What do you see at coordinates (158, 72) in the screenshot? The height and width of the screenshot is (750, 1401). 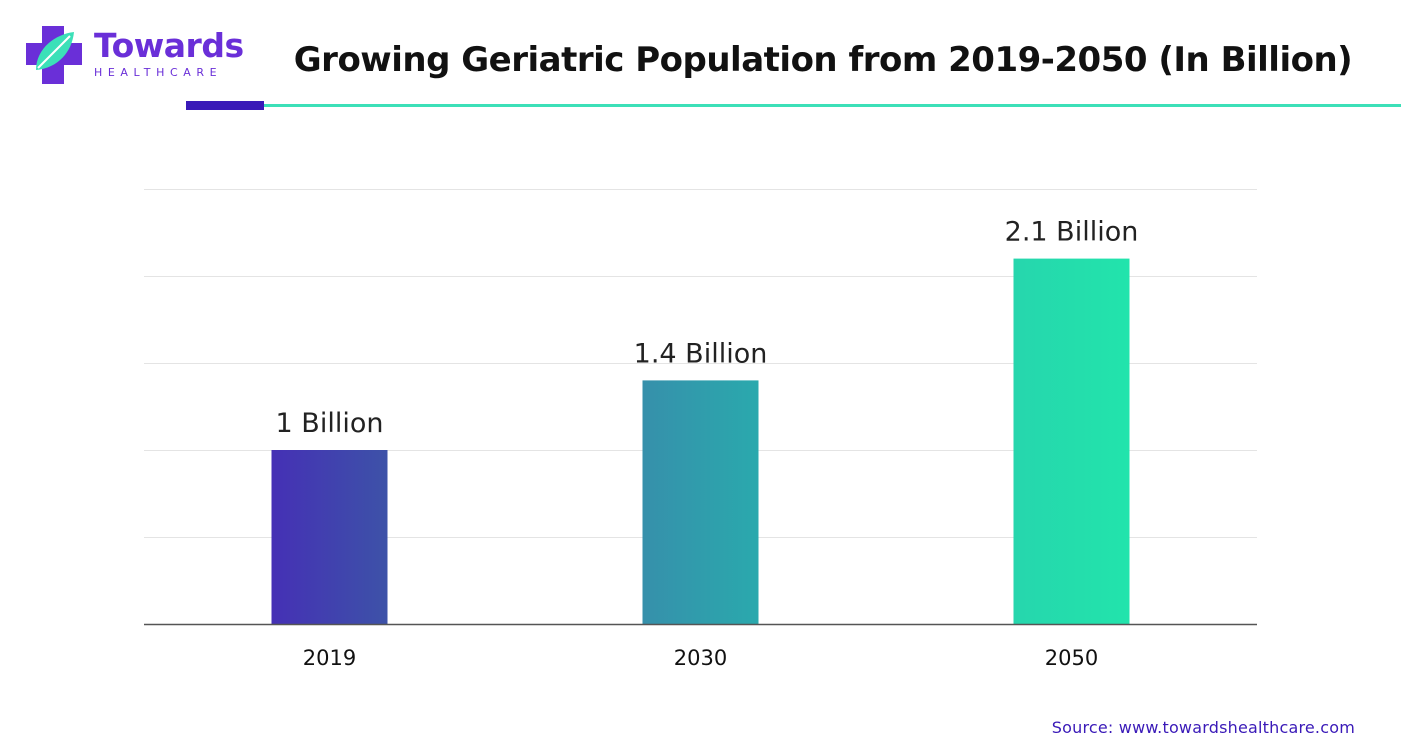 I see `brand-subtitle: HEALTHCARE` at bounding box center [158, 72].